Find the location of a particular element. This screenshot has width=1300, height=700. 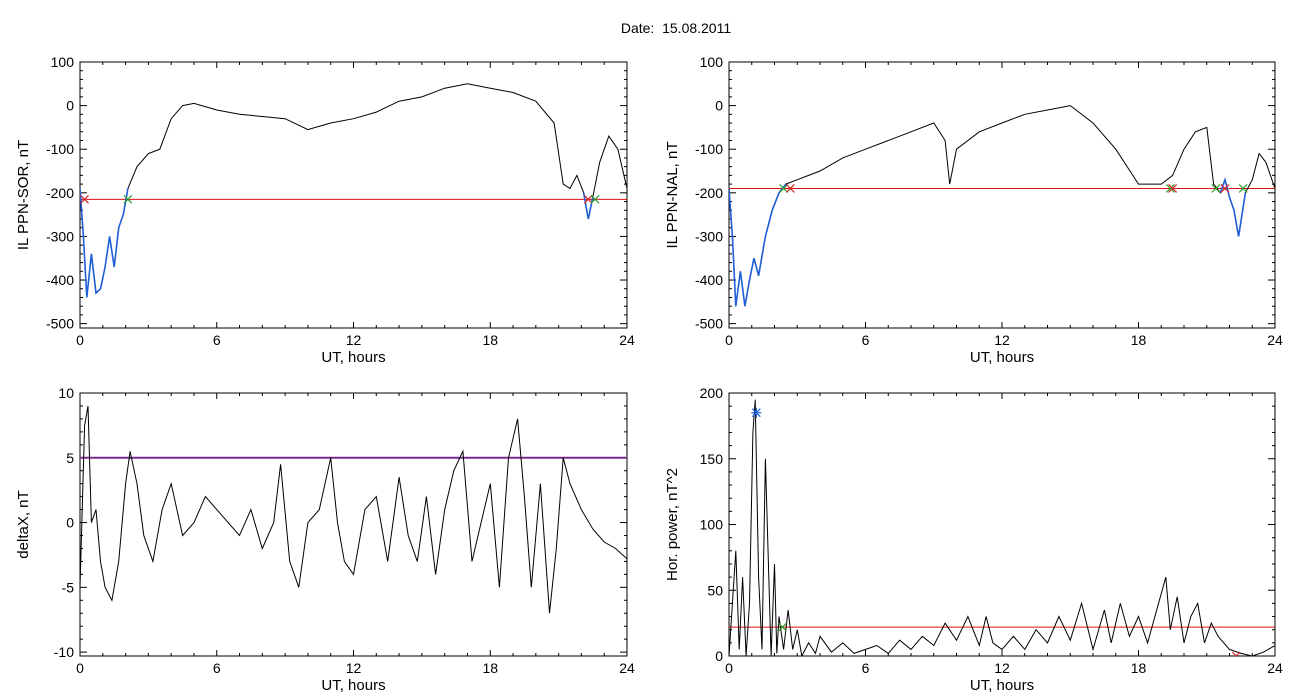

y-tick-label: 5 is located at coordinates (70, 458).